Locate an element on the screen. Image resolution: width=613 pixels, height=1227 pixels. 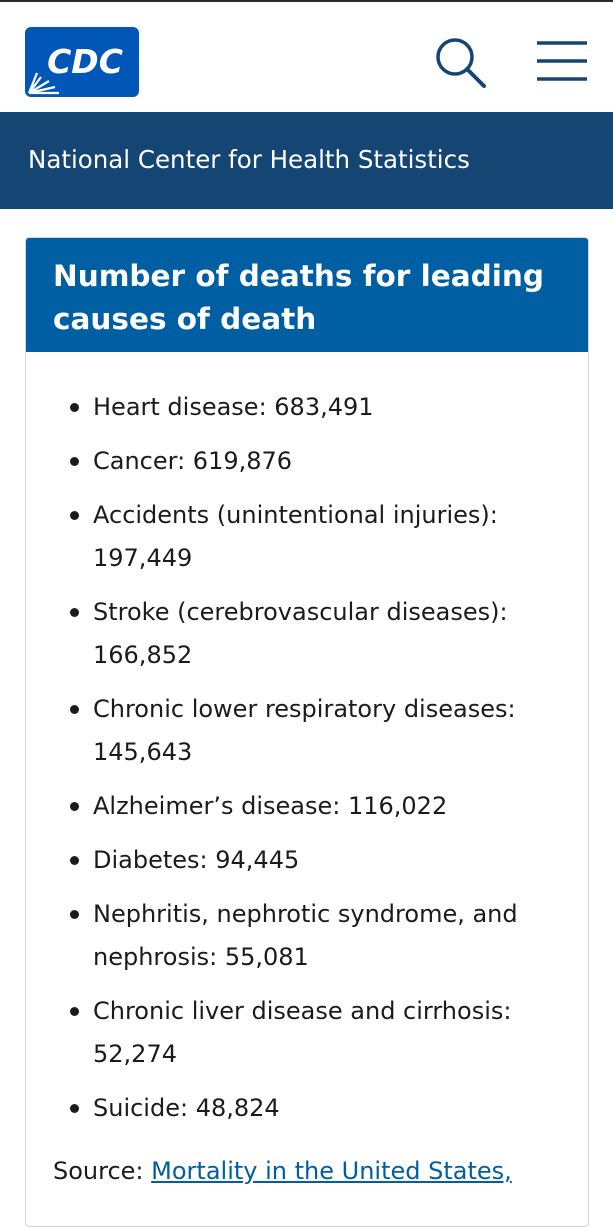
site-header: CDC is located at coordinates (306, 56).